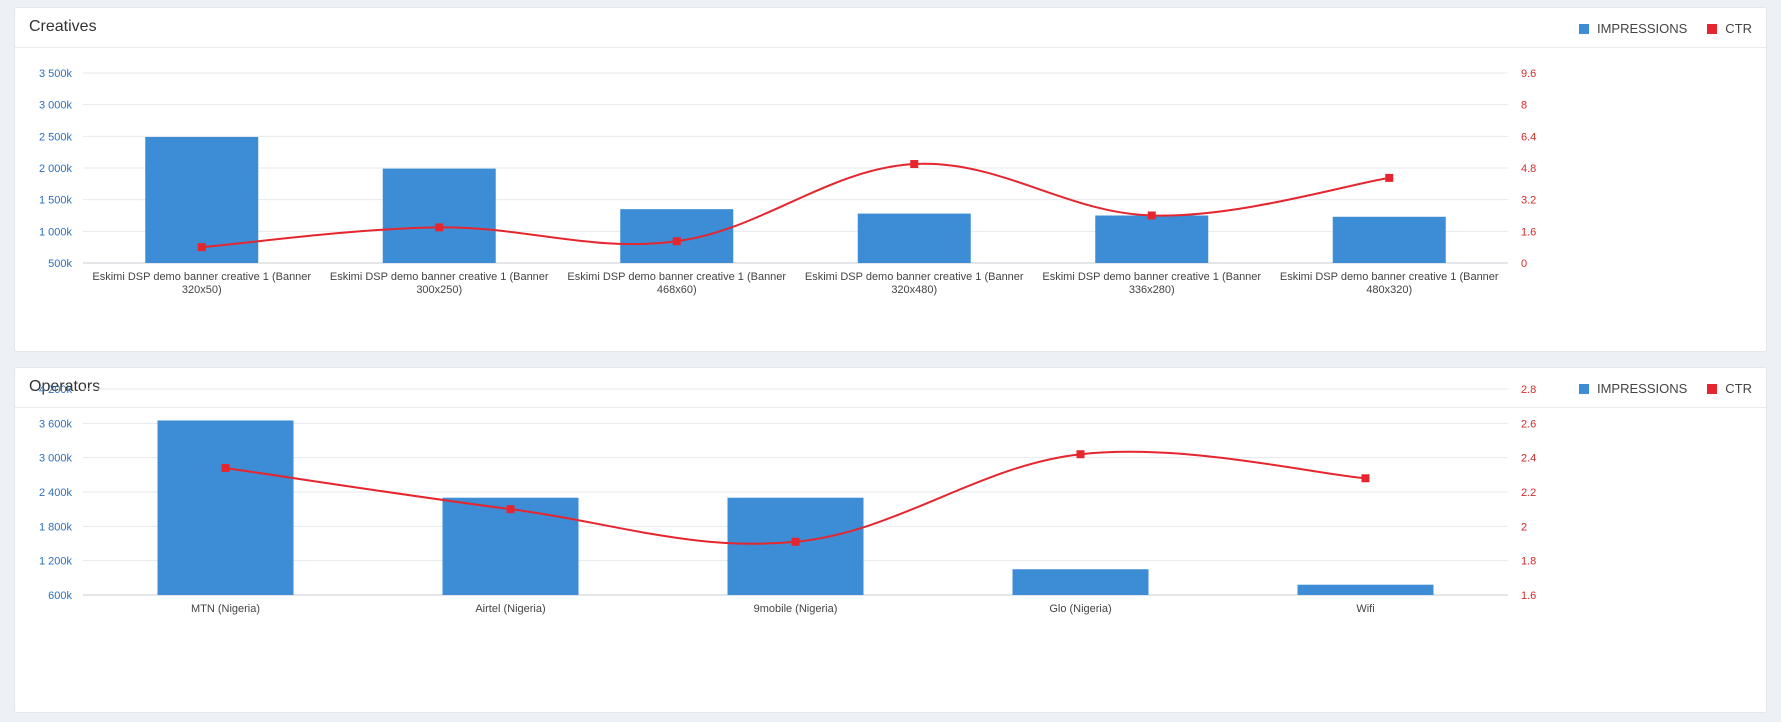 This screenshot has width=1781, height=722. What do you see at coordinates (225, 609) in the screenshot?
I see `operators-category-label: MTN (Nigeria)` at bounding box center [225, 609].